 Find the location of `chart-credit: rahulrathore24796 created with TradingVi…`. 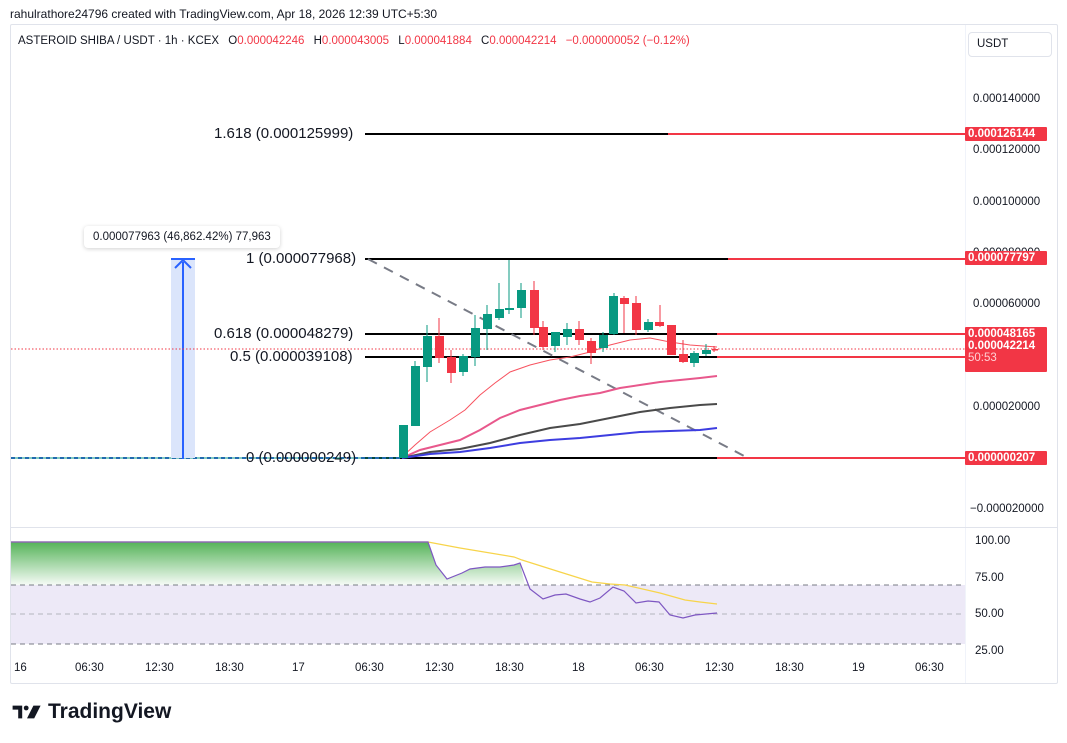

chart-credit: rahulrathore24796 created with TradingVi… is located at coordinates (224, 14).